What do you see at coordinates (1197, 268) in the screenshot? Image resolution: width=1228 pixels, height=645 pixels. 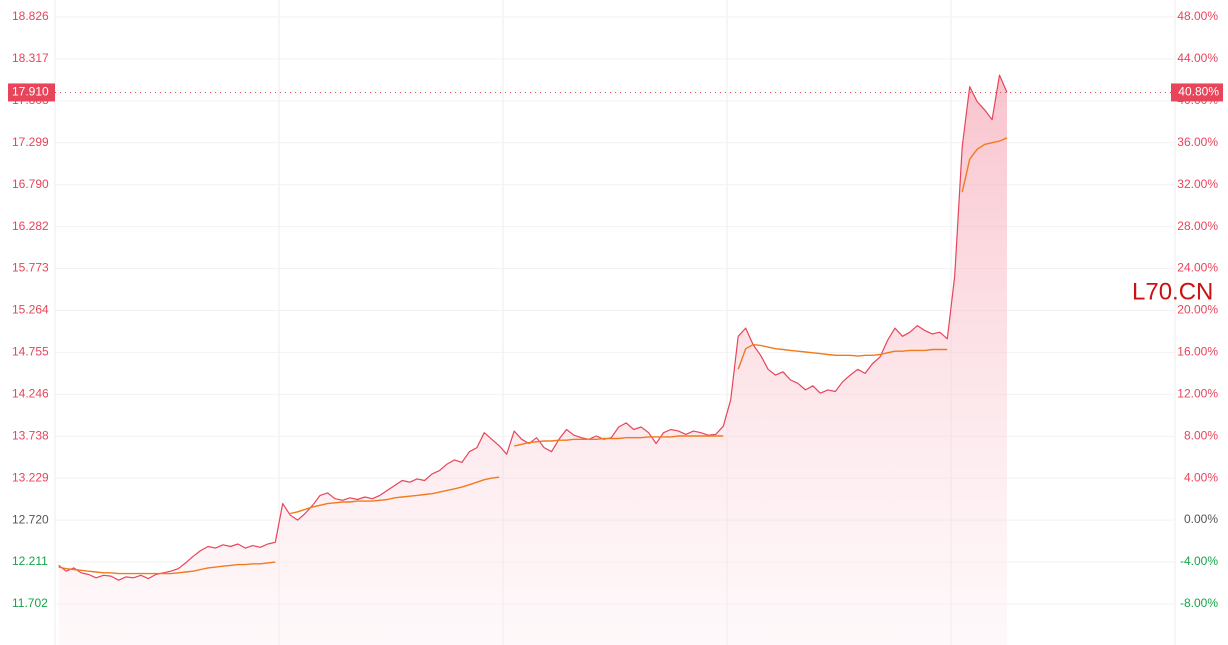 I see `y2-tick-label: 24.00%` at bounding box center [1197, 268].